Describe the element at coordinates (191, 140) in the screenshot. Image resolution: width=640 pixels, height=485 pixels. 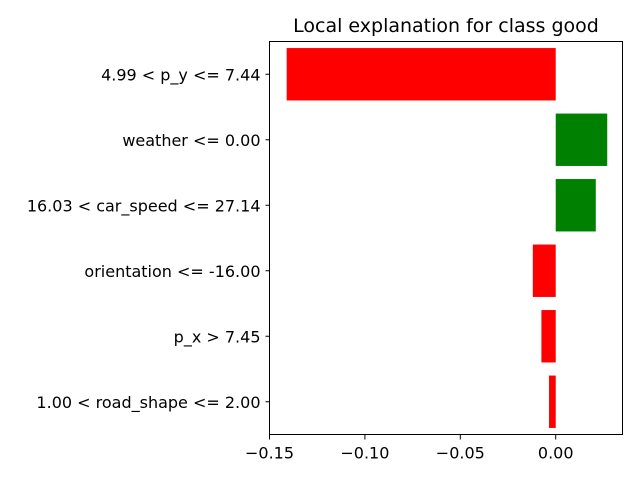
I see `y-tick-label: weather <= 0.00` at that location.